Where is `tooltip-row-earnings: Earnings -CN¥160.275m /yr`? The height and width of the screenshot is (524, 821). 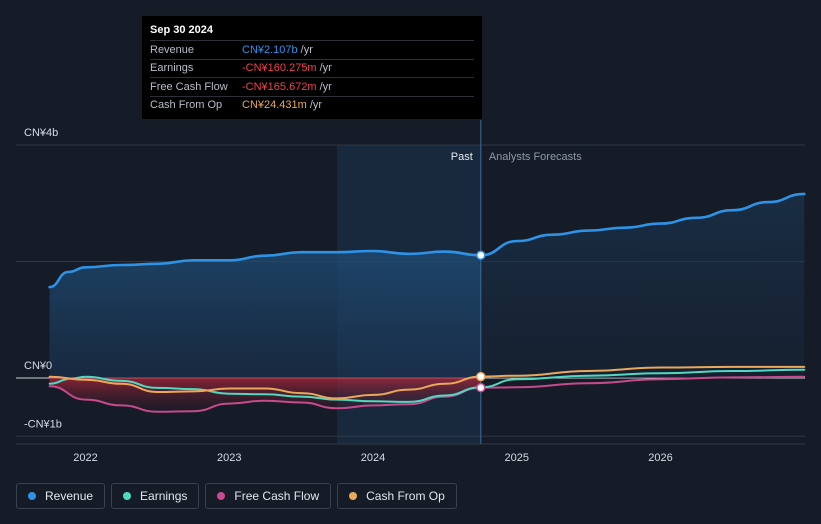 tooltip-row-earnings: Earnings -CN¥160.275m /yr is located at coordinates (312, 68).